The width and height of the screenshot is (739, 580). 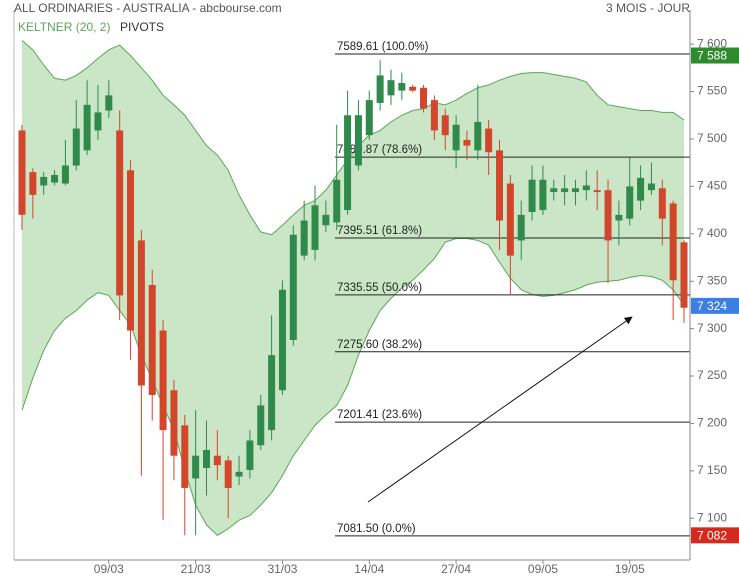 What do you see at coordinates (376, 529) in the screenshot?
I see `pivot-label: 7081.50 (0.0%)` at bounding box center [376, 529].